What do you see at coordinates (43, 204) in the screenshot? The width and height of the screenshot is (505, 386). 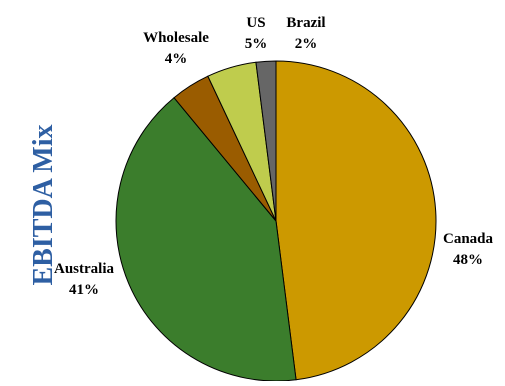 I see `y-axis-label: EBITDA Mix` at bounding box center [43, 204].